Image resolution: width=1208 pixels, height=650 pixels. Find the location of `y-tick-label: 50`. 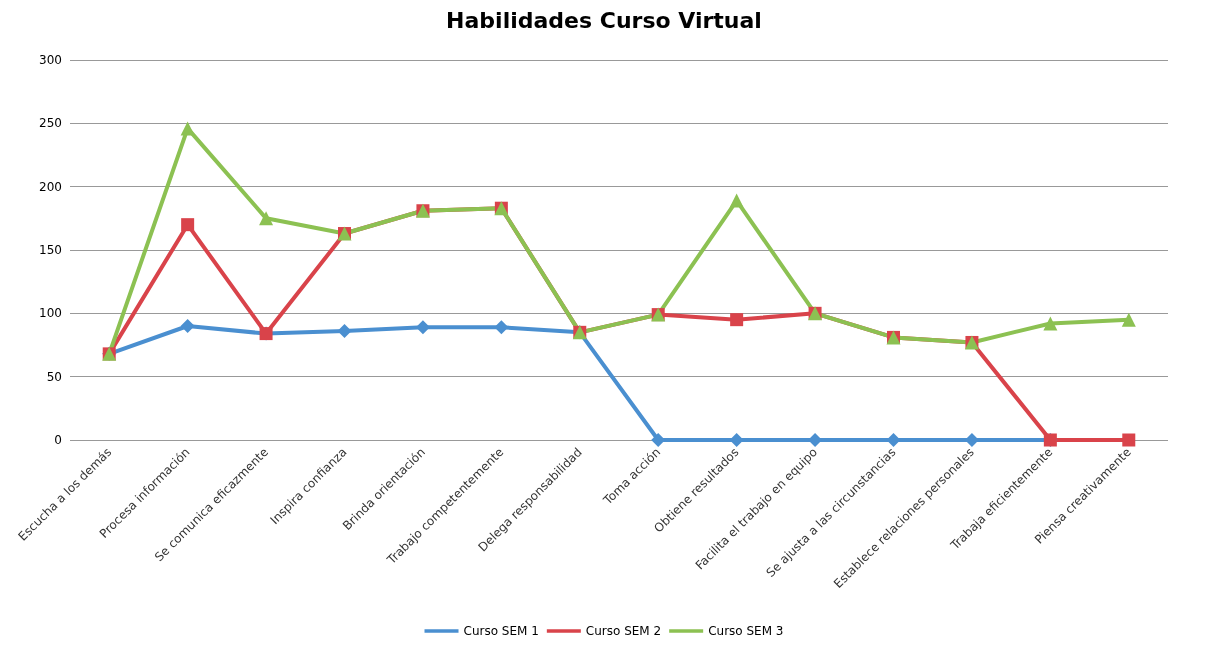

y-tick-label: 50 is located at coordinates (54, 376).